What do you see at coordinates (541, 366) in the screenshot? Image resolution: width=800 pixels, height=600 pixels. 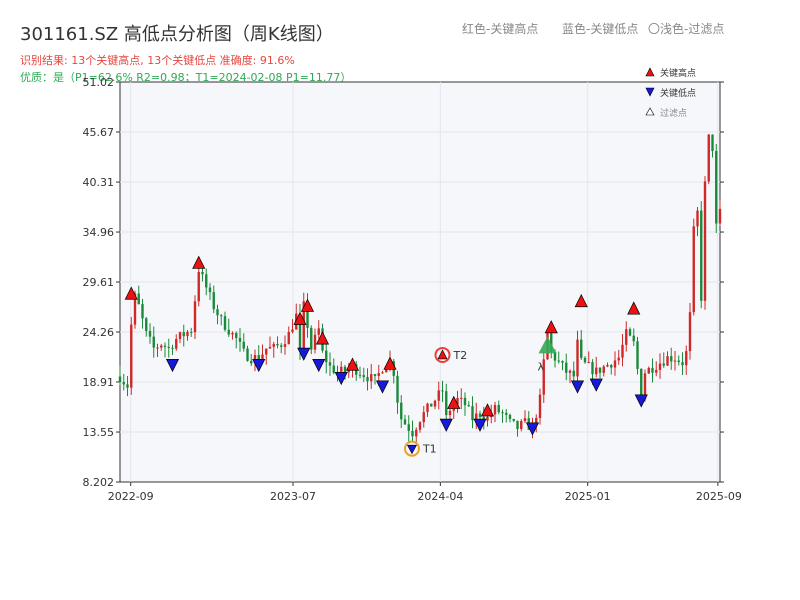 I see `green-marker-label: λ` at bounding box center [541, 366].